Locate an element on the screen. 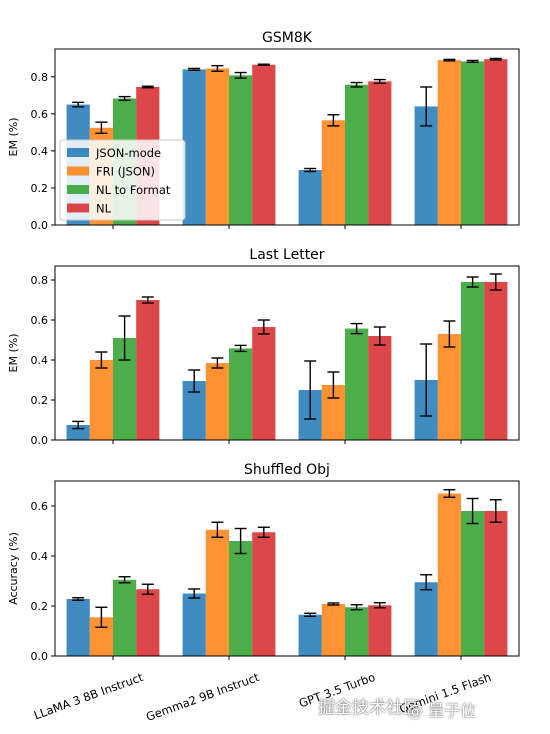 This screenshot has height=734, width=550. watermark-main: 掘金技术社区 is located at coordinates (369, 708).